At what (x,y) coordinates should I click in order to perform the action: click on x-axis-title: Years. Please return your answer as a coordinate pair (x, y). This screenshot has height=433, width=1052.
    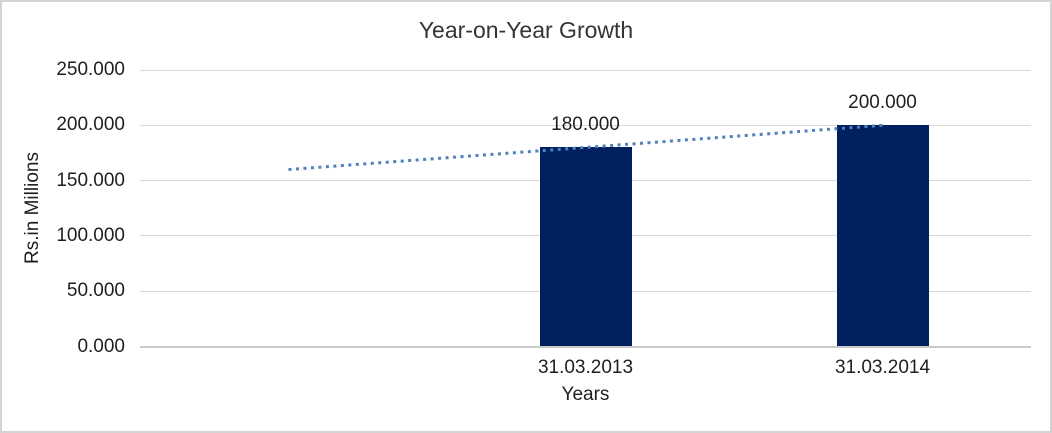
    Looking at the image, I should click on (585, 394).